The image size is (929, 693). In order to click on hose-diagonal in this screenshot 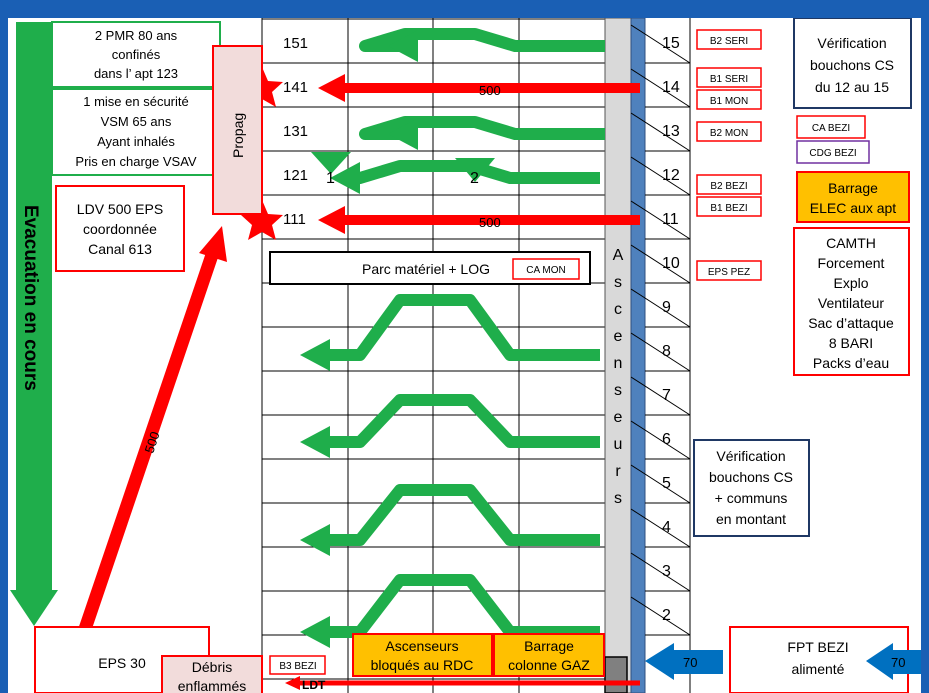, I will do `click(148, 442)`.